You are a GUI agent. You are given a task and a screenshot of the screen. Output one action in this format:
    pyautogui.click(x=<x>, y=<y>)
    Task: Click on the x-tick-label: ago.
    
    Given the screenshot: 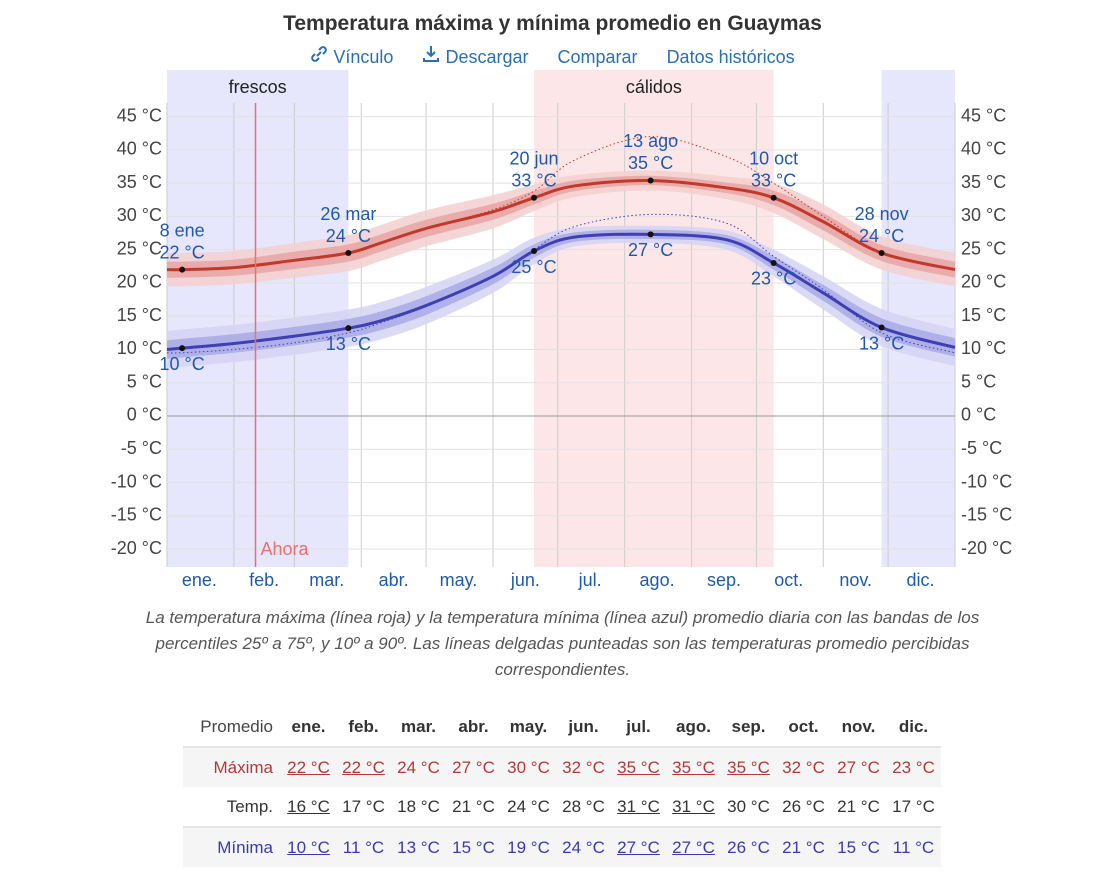 What is the action you would take?
    pyautogui.click(x=657, y=580)
    